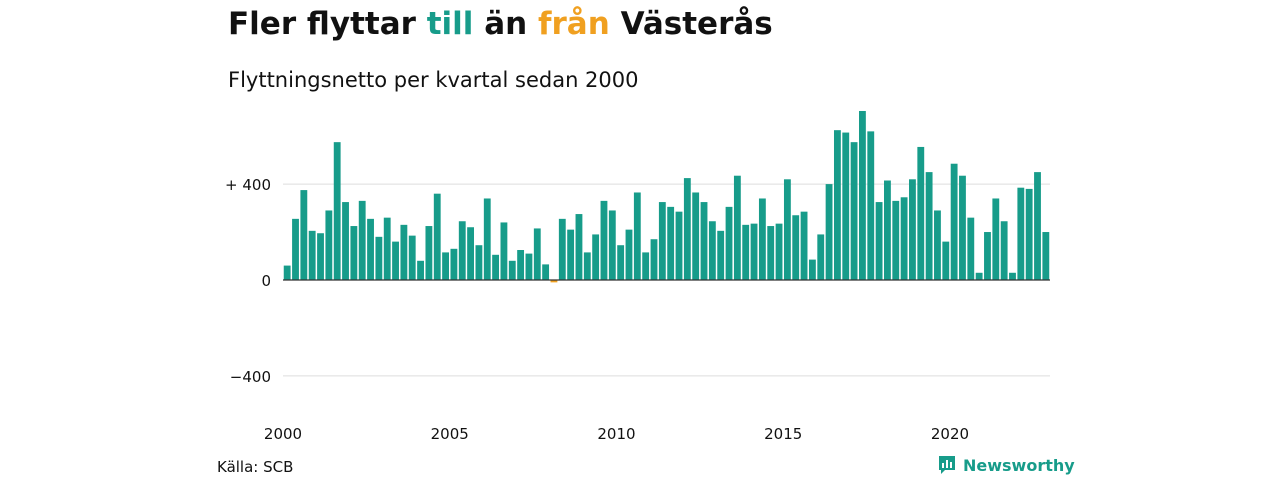  What do you see at coordinates (327, 24) in the screenshot?
I see `title-part-1: Fler flyttar` at bounding box center [327, 24].